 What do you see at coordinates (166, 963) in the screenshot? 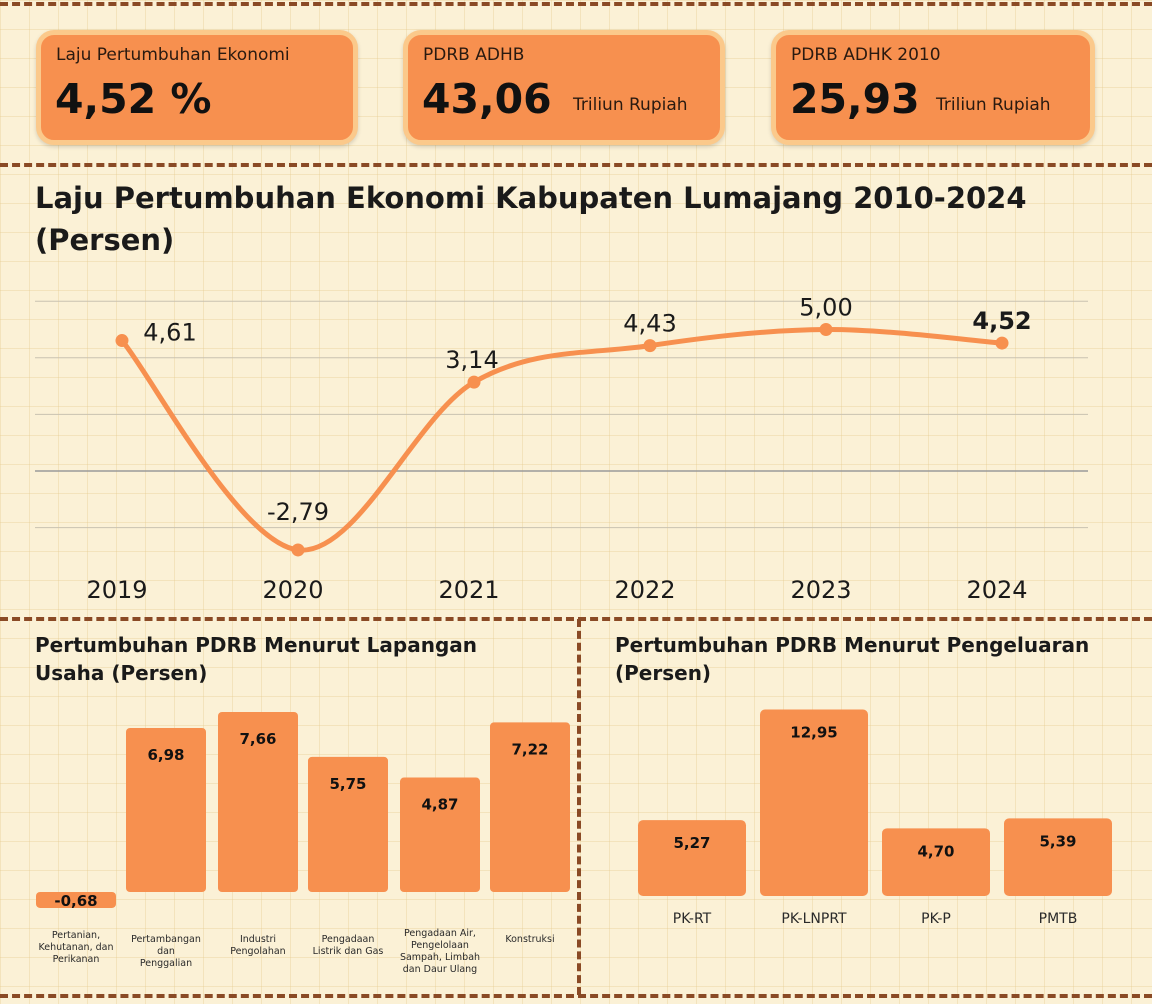
I see `x-tick-label: Penggalian` at bounding box center [166, 963].